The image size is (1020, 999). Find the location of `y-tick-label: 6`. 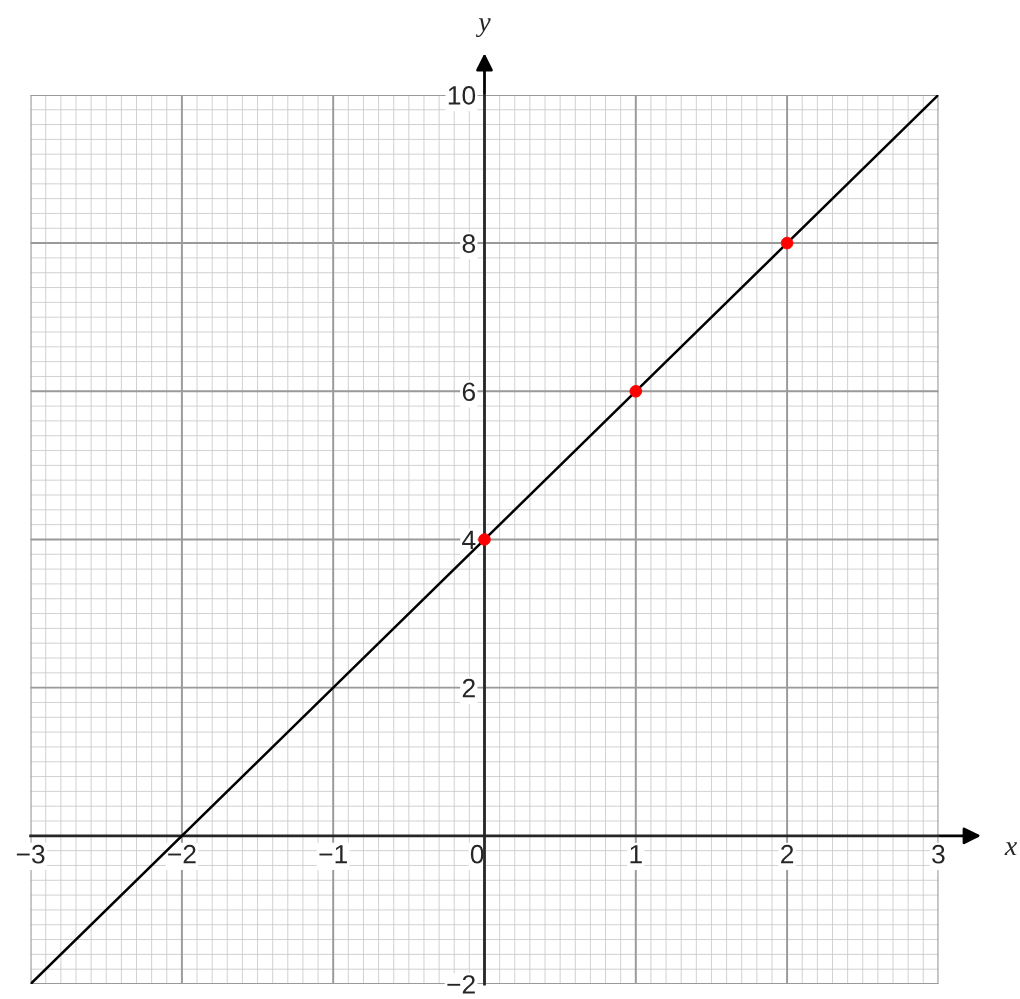

y-tick-label: 6 is located at coordinates (469, 392).